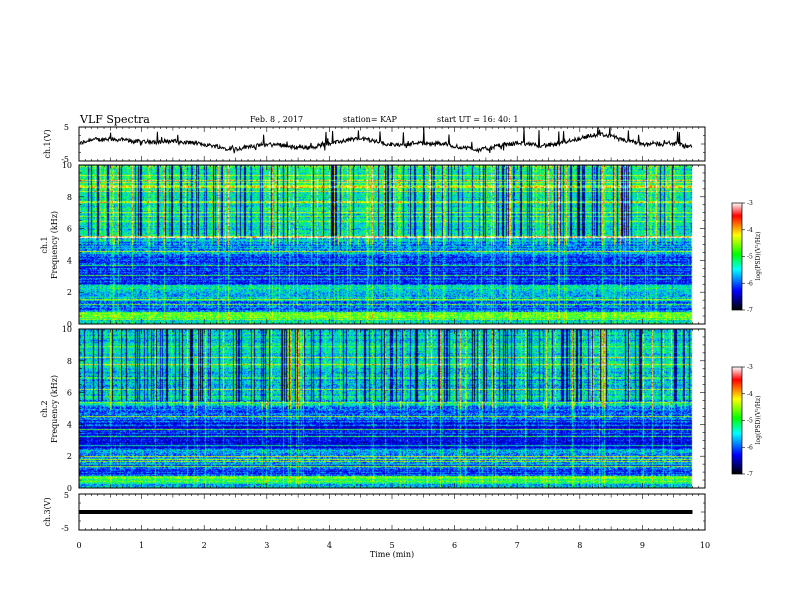  Describe the element at coordinates (44, 244) in the screenshot. I see `ch1-channel-label: ch.1` at that location.